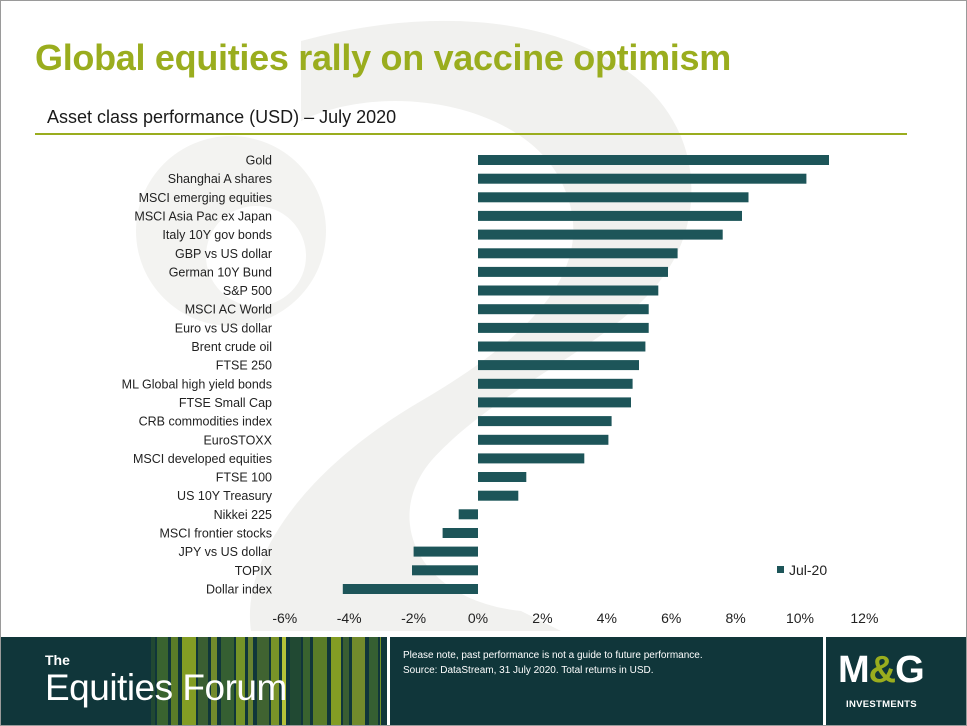 The image size is (967, 726). What do you see at coordinates (220, 272) in the screenshot?
I see `category-label: German 10Y Bund` at bounding box center [220, 272].